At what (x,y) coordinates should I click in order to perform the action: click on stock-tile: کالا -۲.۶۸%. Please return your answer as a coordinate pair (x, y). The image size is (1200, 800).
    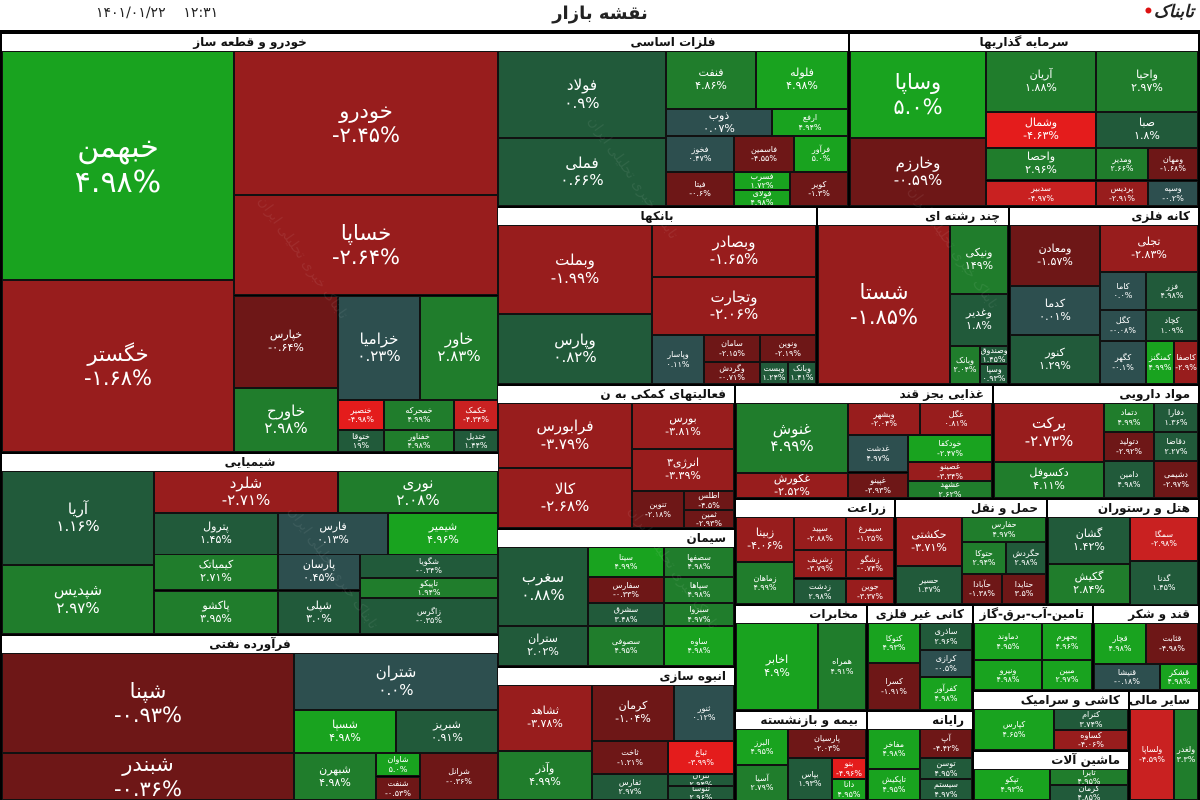
    Looking at the image, I should click on (565, 498).